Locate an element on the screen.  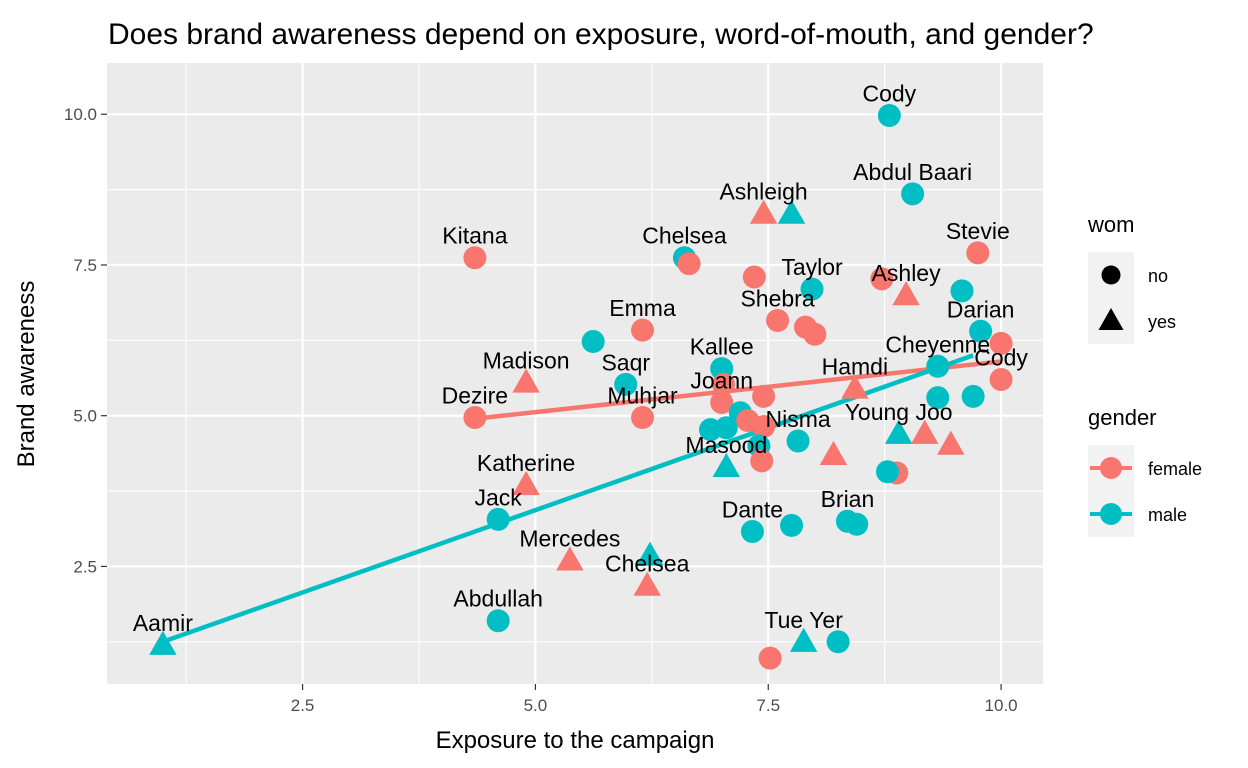
legend-point-male is located at coordinates (1111, 514).